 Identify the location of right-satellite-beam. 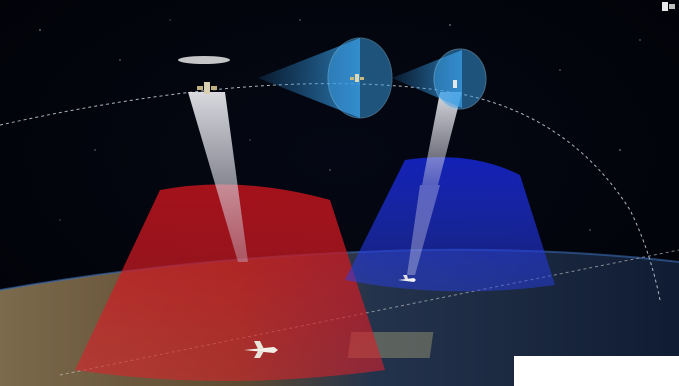
(442, 138).